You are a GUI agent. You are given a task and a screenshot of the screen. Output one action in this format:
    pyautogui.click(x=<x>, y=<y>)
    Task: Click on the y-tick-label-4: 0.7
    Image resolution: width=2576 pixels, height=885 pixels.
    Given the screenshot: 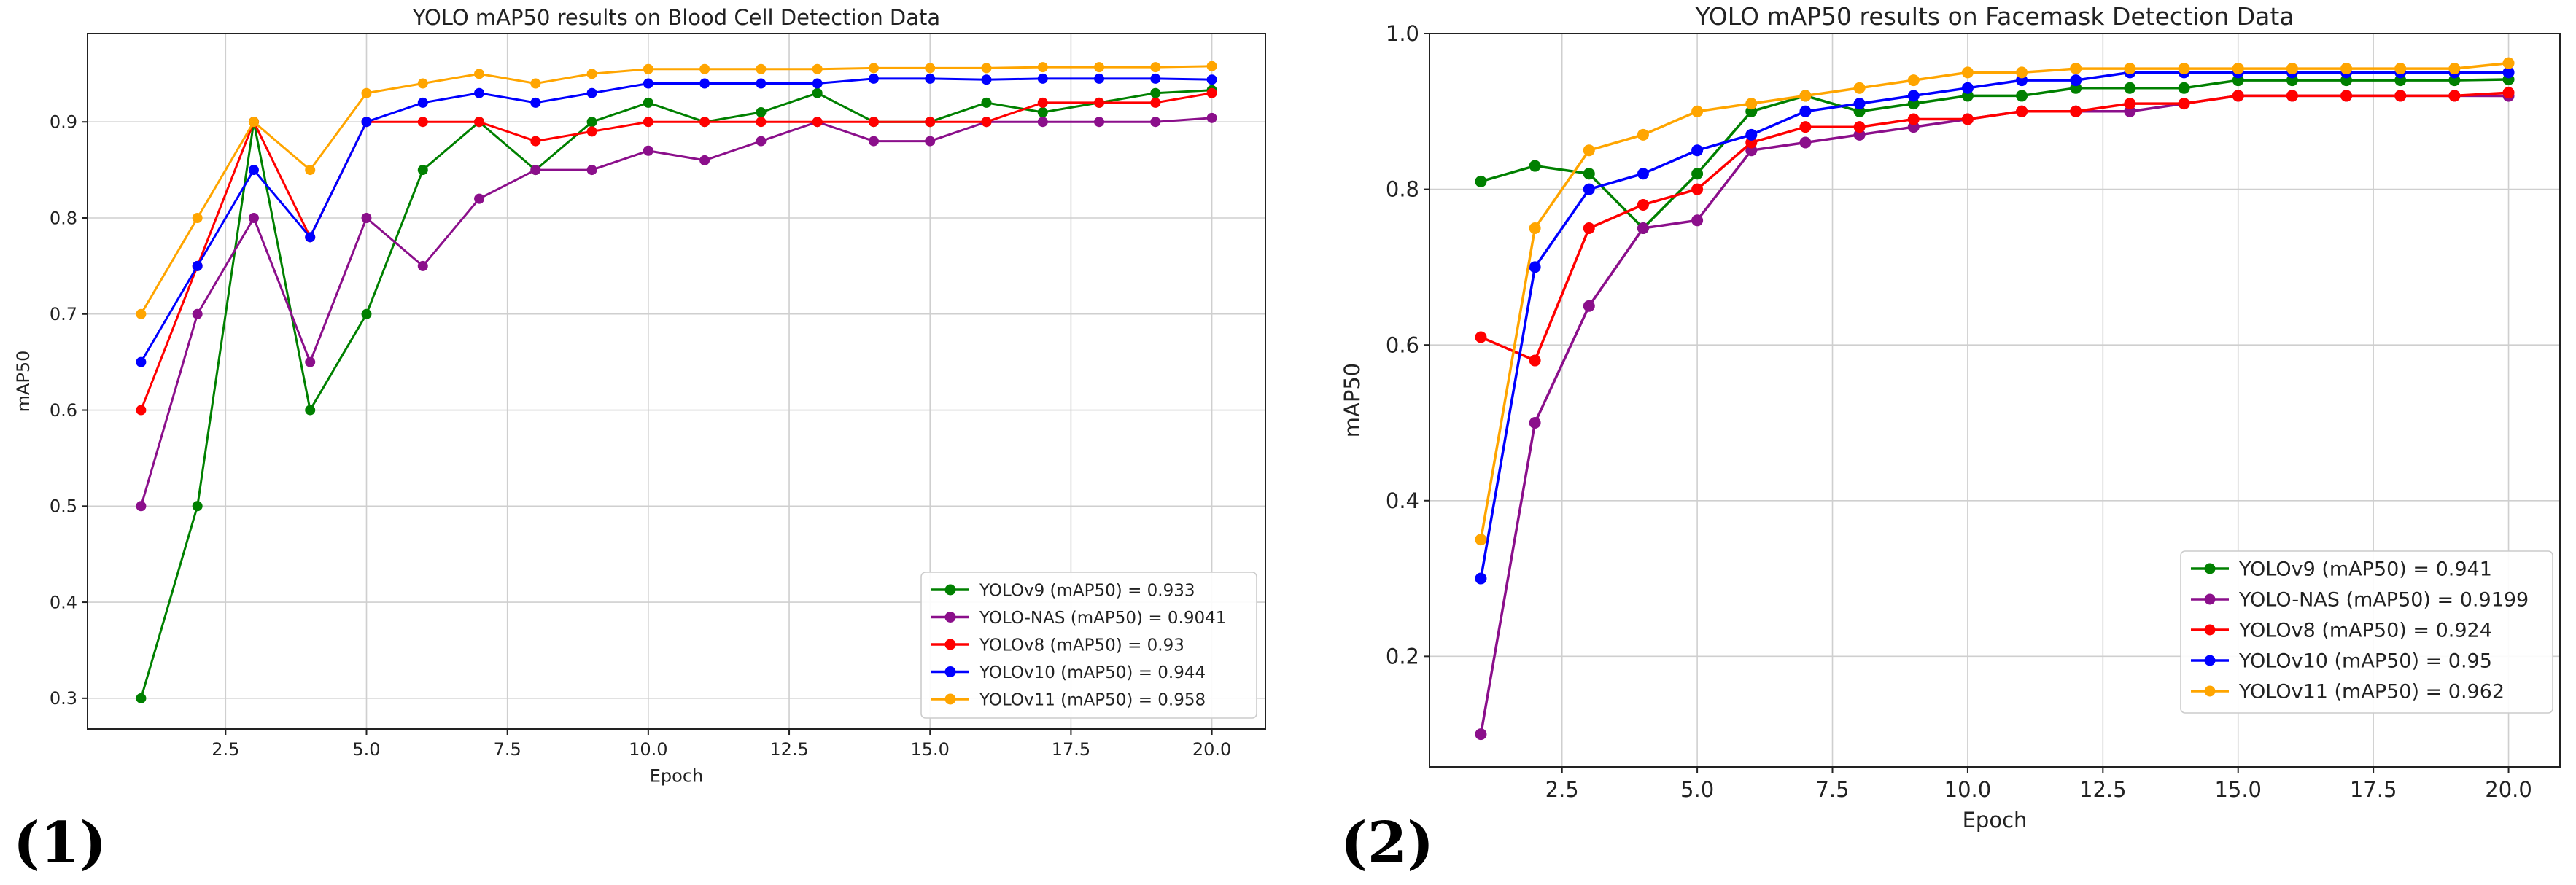 What is the action you would take?
    pyautogui.click(x=64, y=314)
    